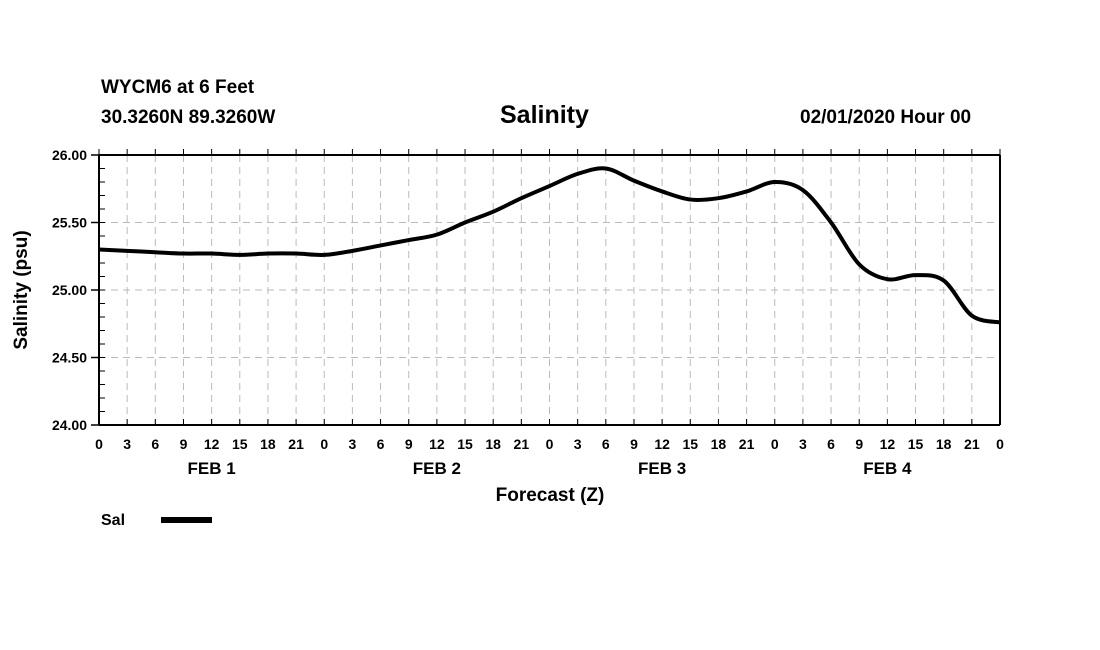 The height and width of the screenshot is (650, 1100). Describe the element at coordinates (188, 117) in the screenshot. I see `coordinates-label: 30.3260N 89.3260W` at that location.